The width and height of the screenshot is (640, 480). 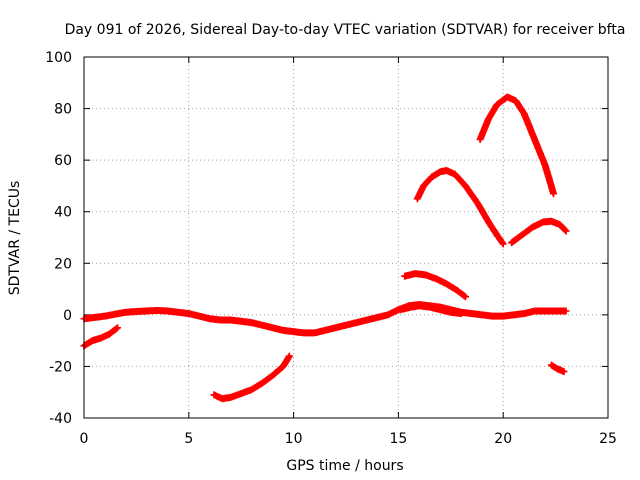 What do you see at coordinates (398, 439) in the screenshot?
I see `x-tick-label: 15` at bounding box center [398, 439].